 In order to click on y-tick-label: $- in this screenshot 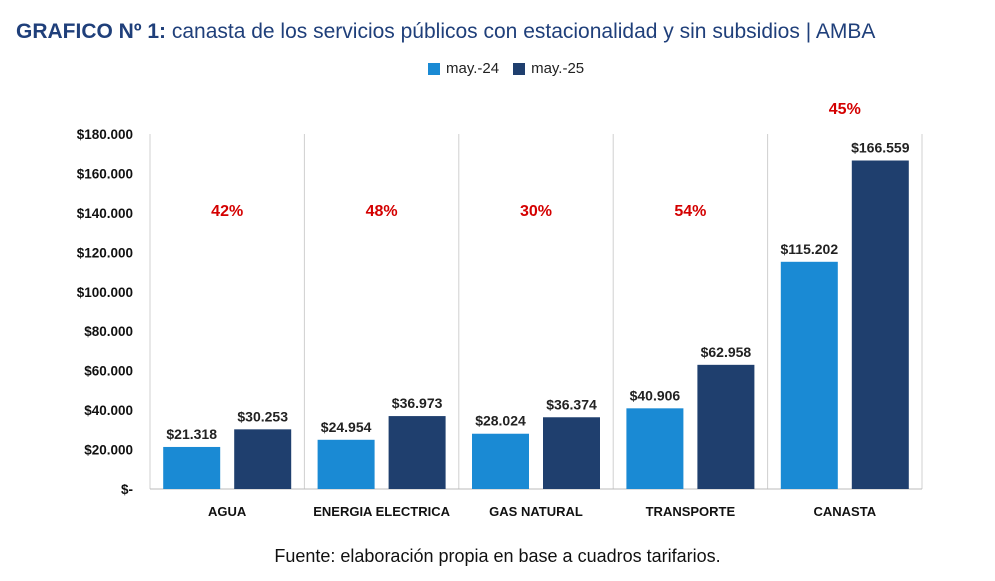, I will do `click(127, 489)`.